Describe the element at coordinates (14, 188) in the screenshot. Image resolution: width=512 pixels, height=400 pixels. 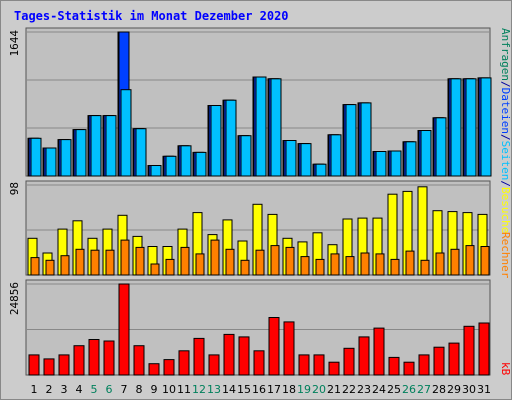
I see `middle-panel-max-label: 98` at that location.